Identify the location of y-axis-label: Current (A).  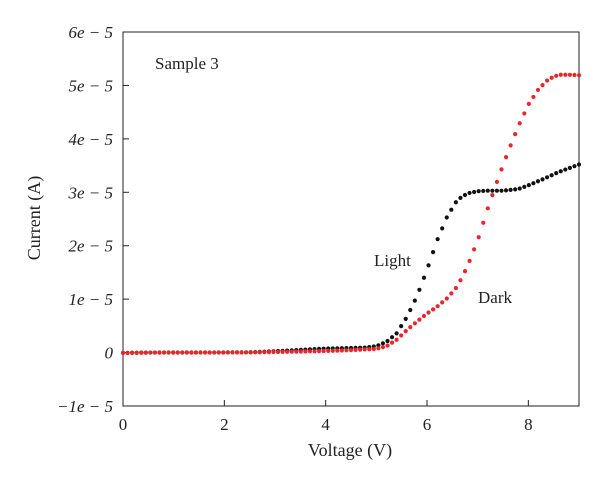
(34, 218).